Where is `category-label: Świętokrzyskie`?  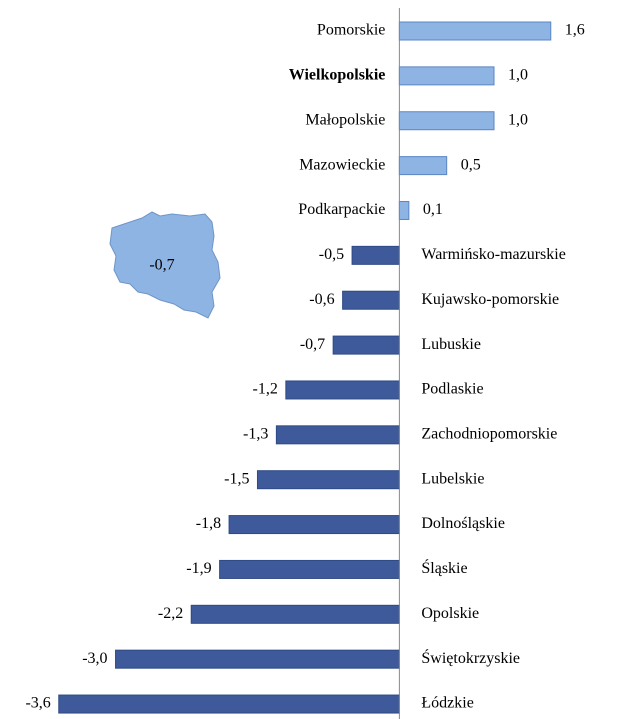
category-label: Świętokrzyskie is located at coordinates (470, 657).